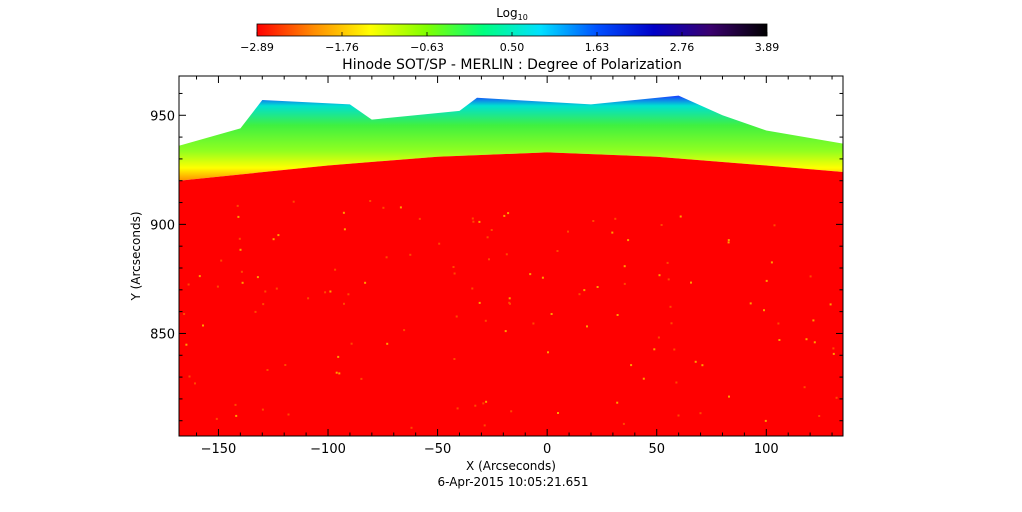  I want to click on x-tick-label: −100, so click(328, 449).